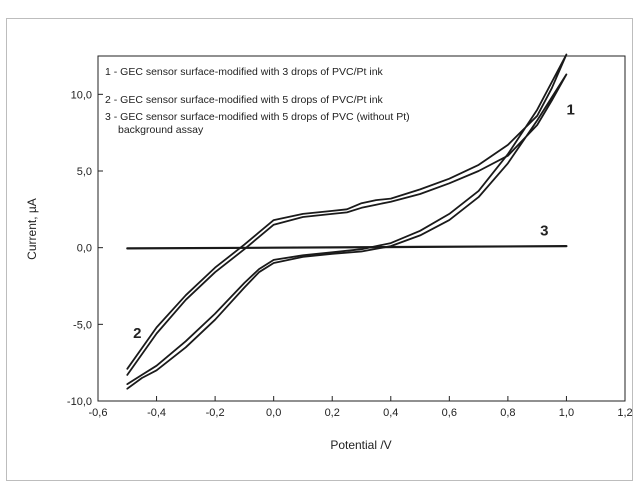  Describe the element at coordinates (81, 95) in the screenshot. I see `y-tick-label: 10,0` at that location.